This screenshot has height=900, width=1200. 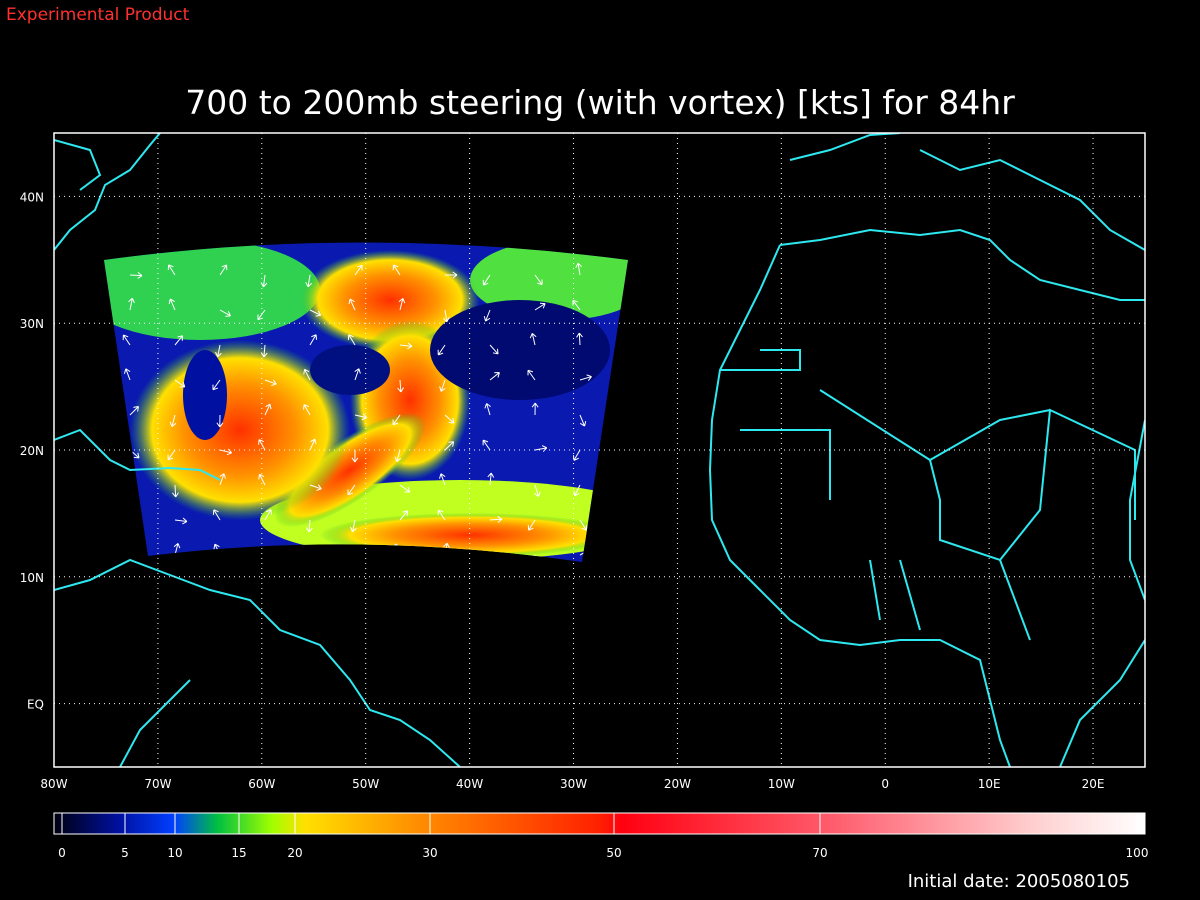 I want to click on initial-date: Initial date: 2005080105, so click(x=1019, y=881).